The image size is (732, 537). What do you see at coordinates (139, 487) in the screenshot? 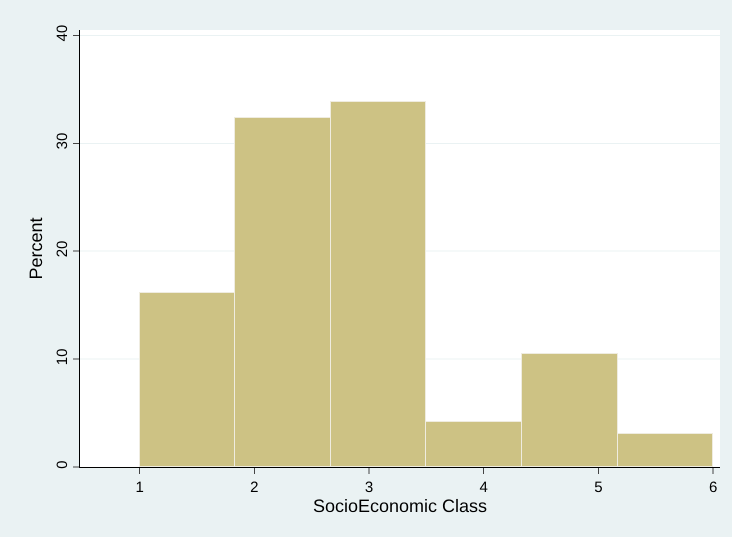
I see `x-tick-label: 1` at bounding box center [139, 487].